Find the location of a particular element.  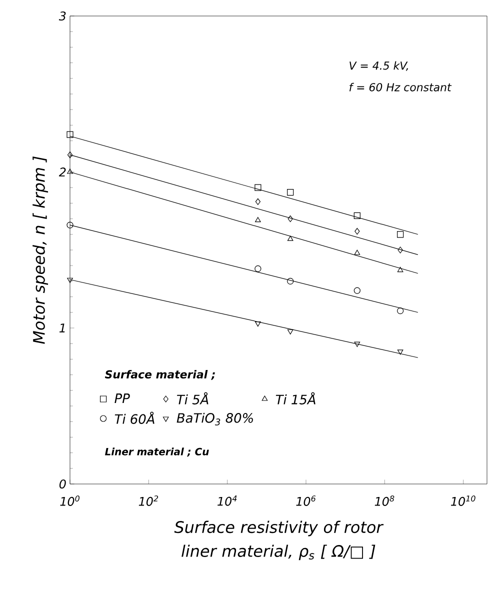

legend-label: PP is located at coordinates (122, 398).